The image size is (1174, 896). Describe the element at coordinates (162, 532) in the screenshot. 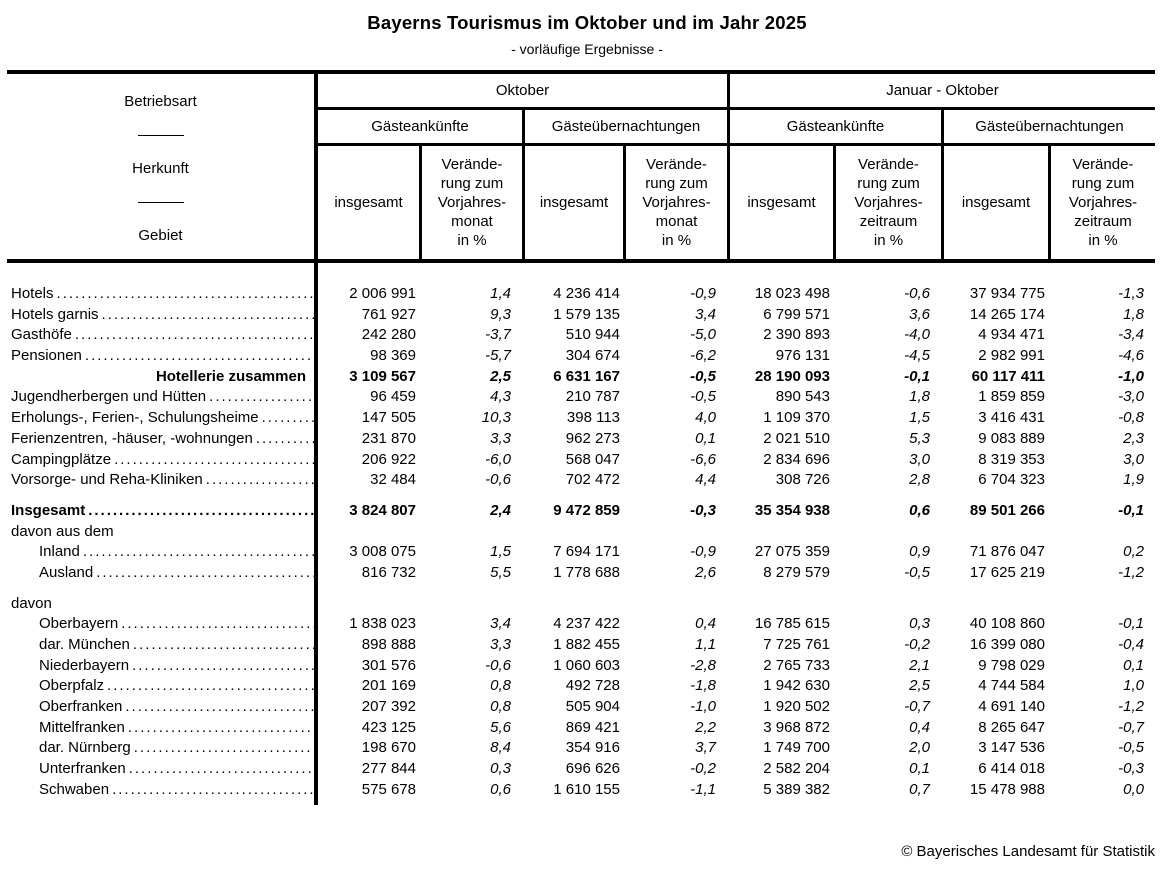

I see `row-label: davon aus dem` at that location.